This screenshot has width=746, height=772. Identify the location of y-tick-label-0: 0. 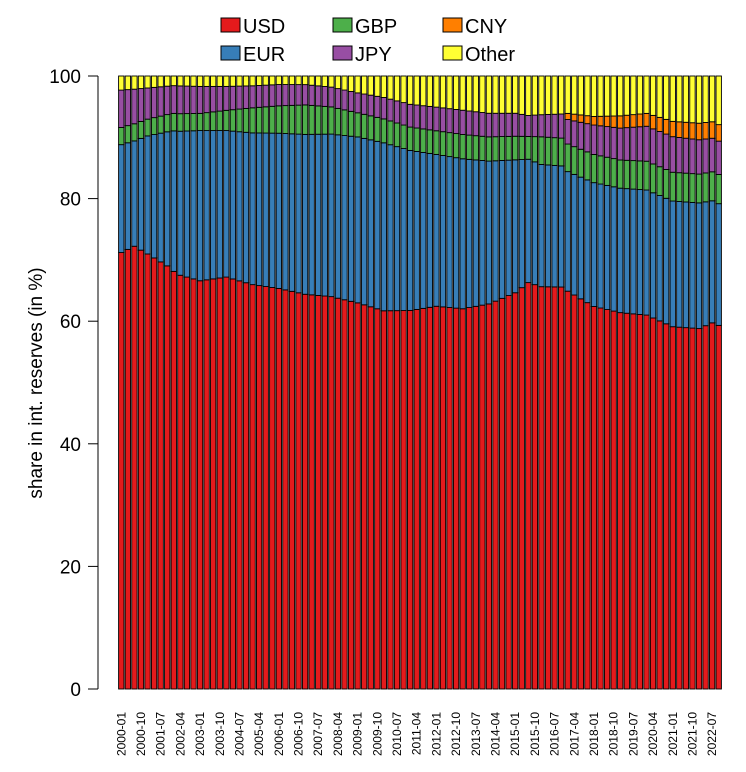
(75, 690).